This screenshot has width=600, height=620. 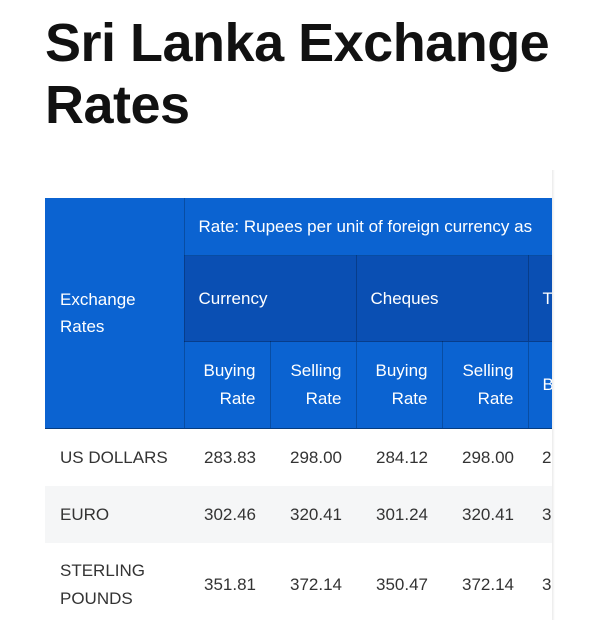 What do you see at coordinates (313, 581) in the screenshot?
I see `currency-selling-rate: 372.14` at bounding box center [313, 581].